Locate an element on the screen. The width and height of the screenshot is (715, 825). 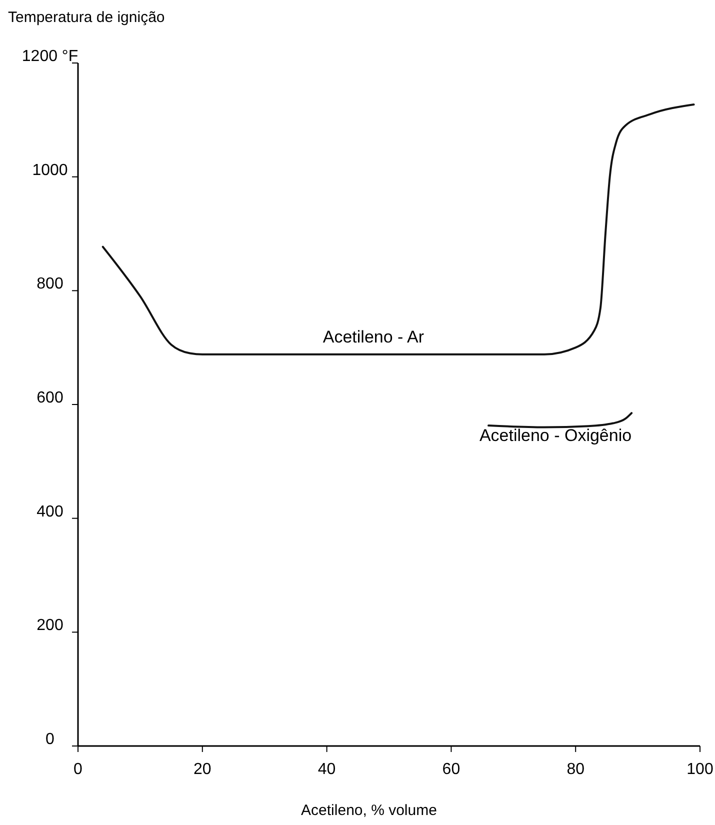
series-label: Acetileno - Oxigênio is located at coordinates (555, 436).